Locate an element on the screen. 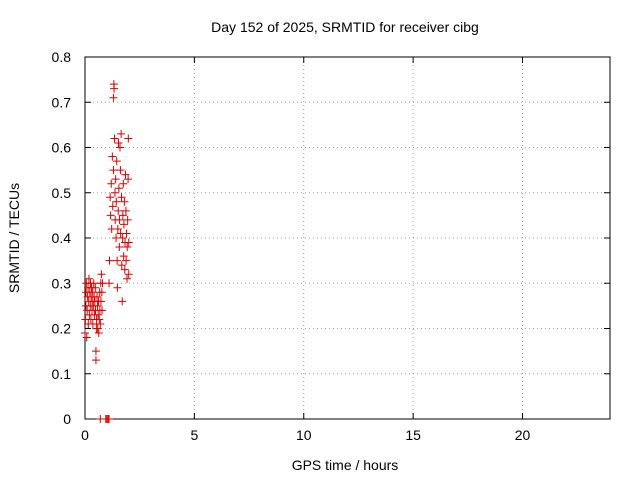  x-tick-labels: 0 5 10 15 20 is located at coordinates (305, 435).